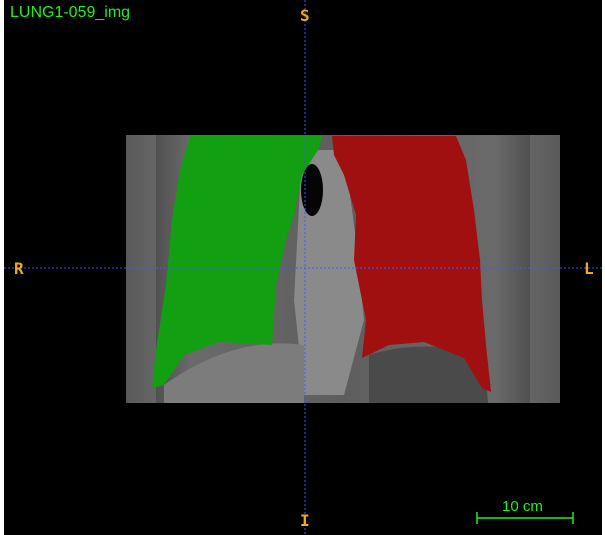 The image size is (605, 535). What do you see at coordinates (589, 268) in the screenshot?
I see `orientation-left: L` at bounding box center [589, 268].